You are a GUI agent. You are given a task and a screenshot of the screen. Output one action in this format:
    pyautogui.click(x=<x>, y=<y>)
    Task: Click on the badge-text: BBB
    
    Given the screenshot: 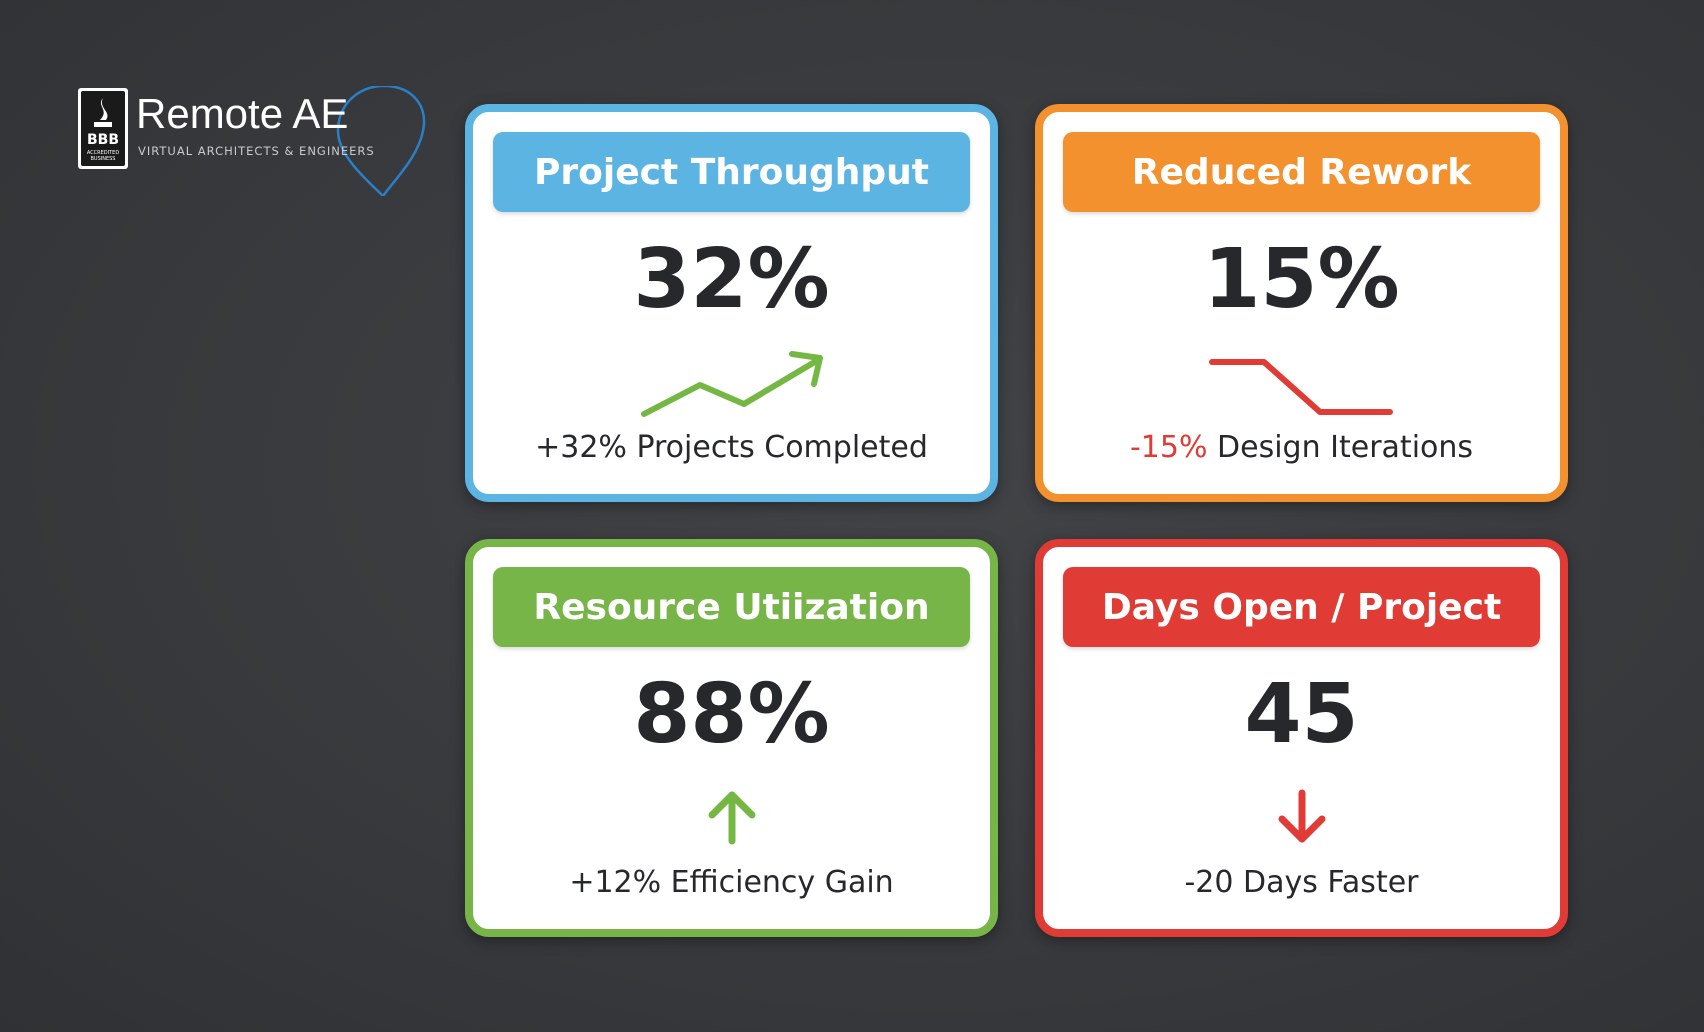 What is the action you would take?
    pyautogui.click(x=102, y=140)
    